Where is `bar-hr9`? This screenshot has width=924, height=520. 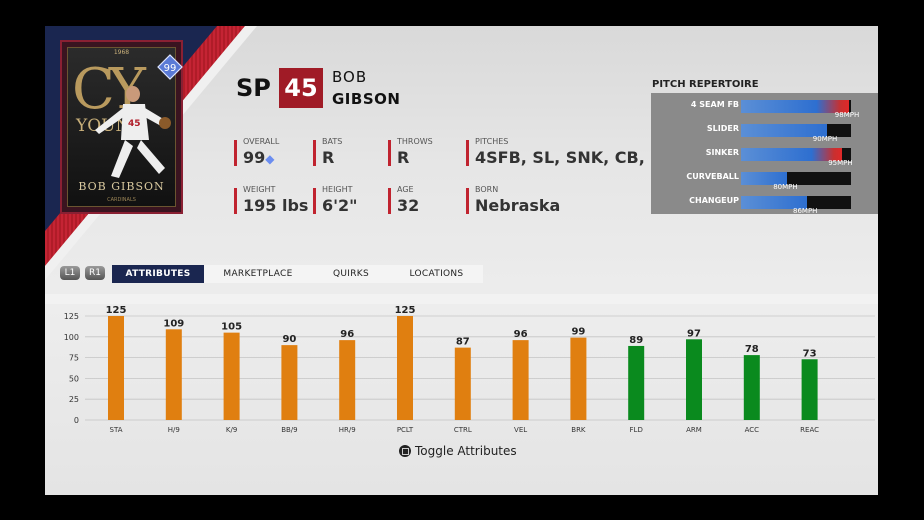
bar-hr9 is located at coordinates (347, 380).